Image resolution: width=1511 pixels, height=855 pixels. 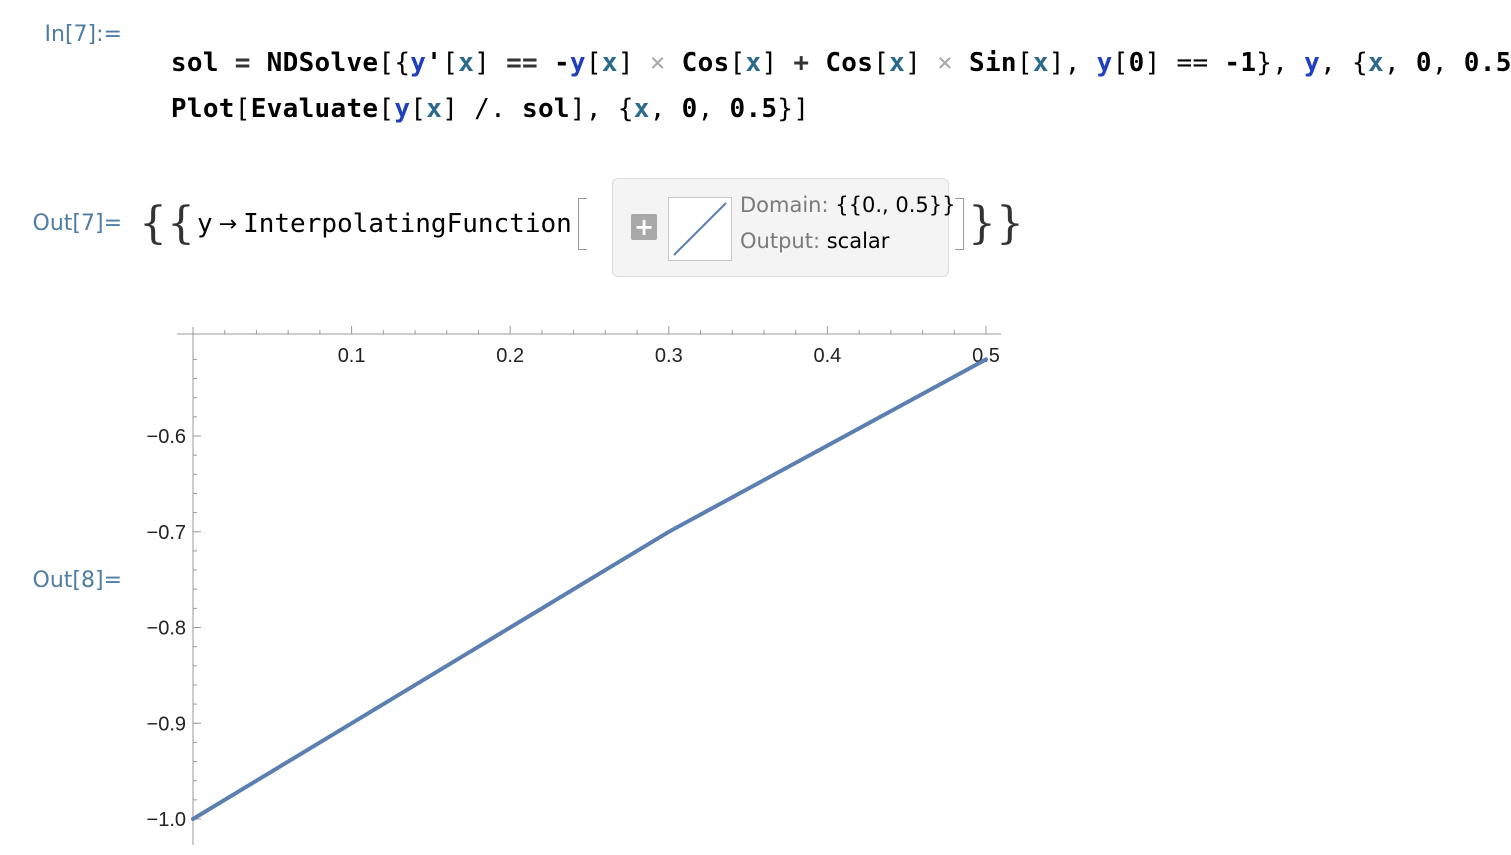 I want to click on output-7-label: Out[7]=, so click(x=77, y=223).